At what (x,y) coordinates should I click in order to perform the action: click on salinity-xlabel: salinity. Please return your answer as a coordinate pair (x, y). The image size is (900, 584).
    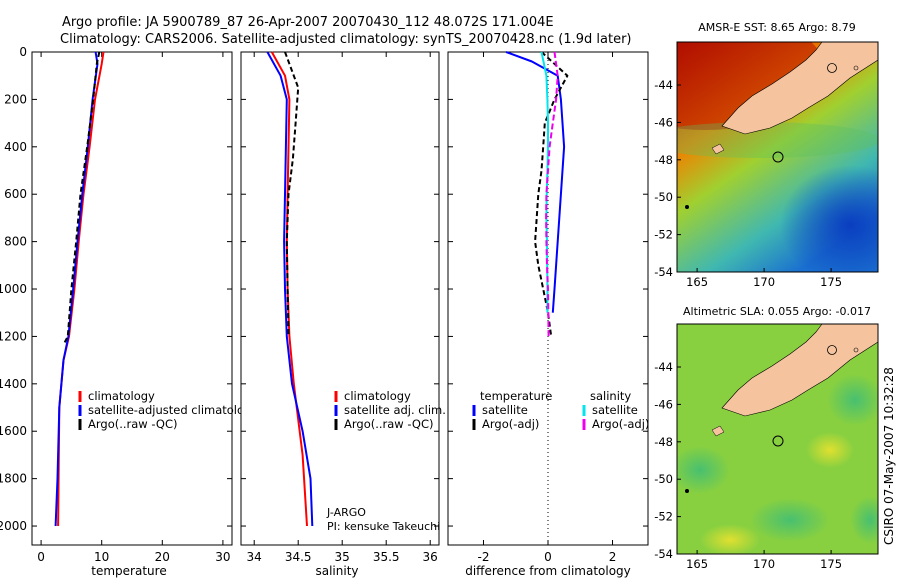
    Looking at the image, I should click on (336, 571).